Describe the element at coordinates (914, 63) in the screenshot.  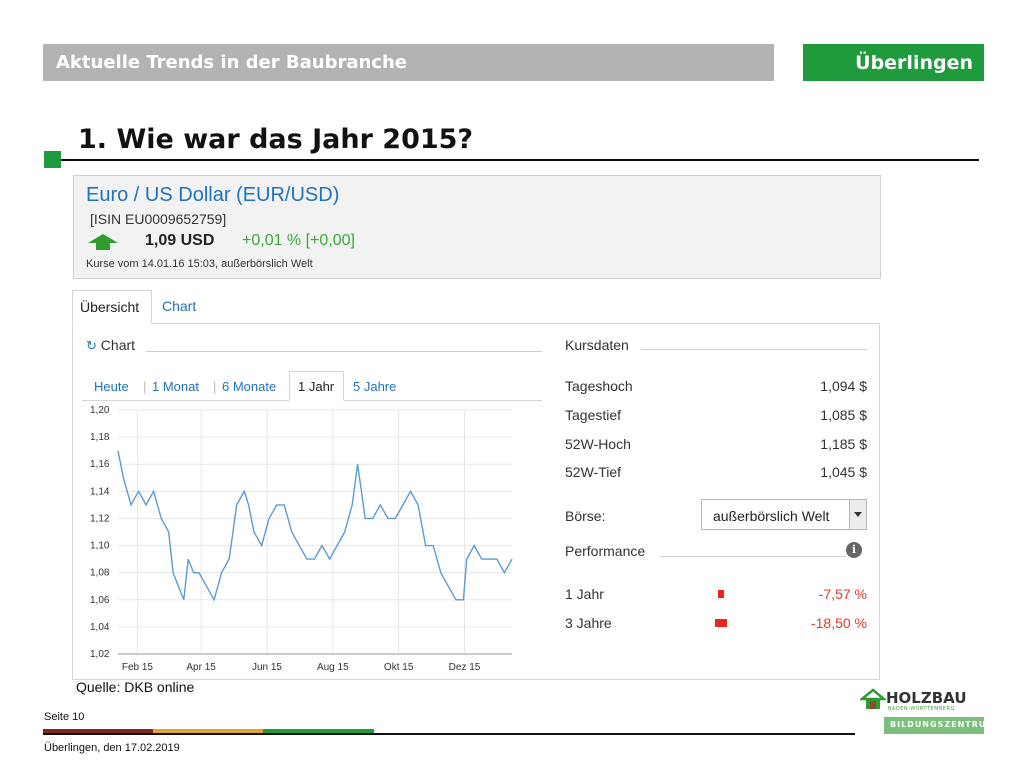
I see `location-label: Überlingen` at that location.